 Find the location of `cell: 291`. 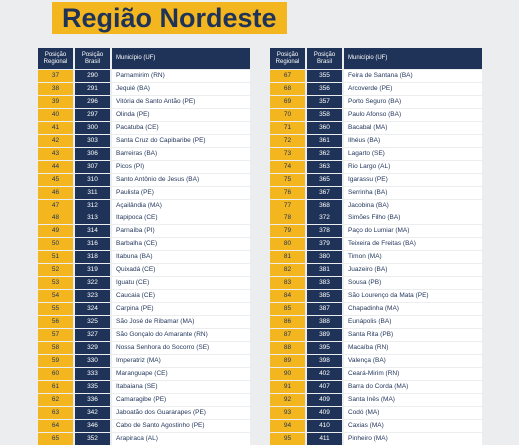

cell: 291 is located at coordinates (92, 88).